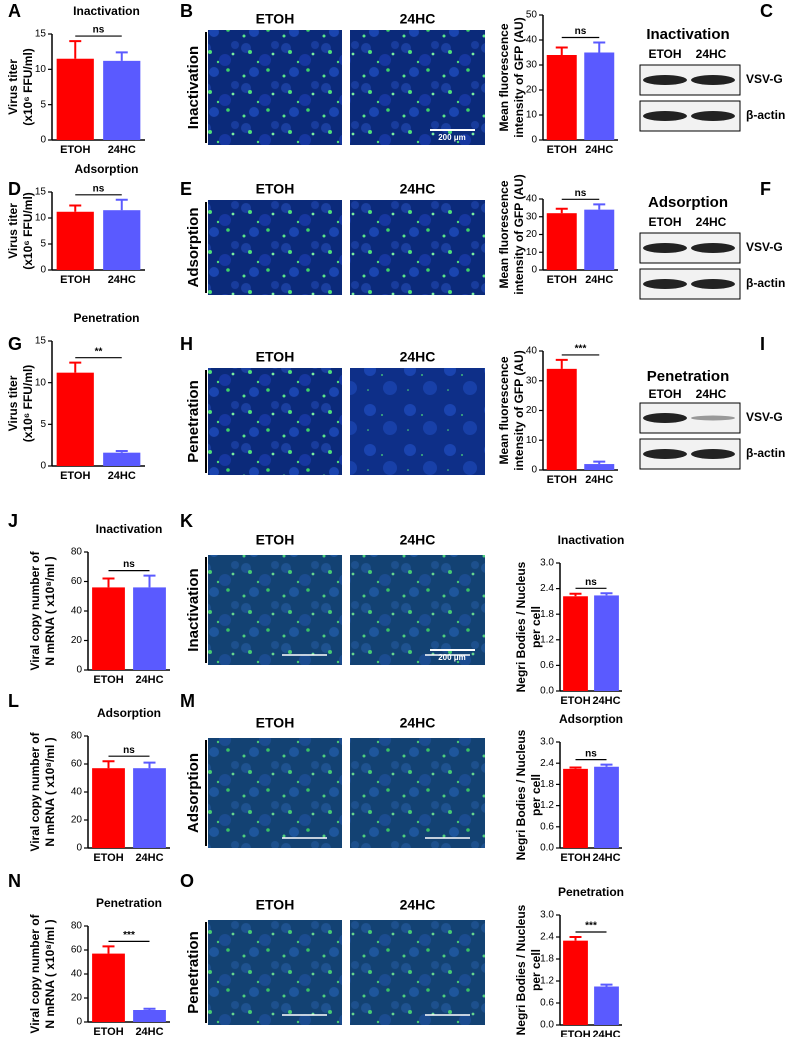 The image size is (790, 1037). What do you see at coordinates (186, 521) in the screenshot?
I see `panel-letter: K` at bounding box center [186, 521].